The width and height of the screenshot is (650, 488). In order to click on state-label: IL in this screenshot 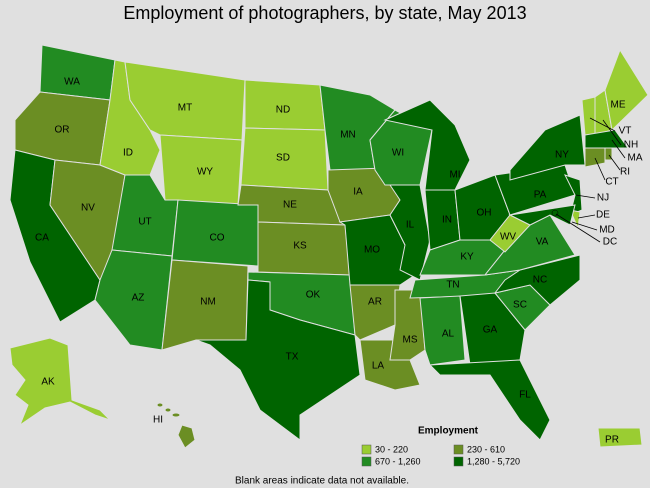, I will do `click(410, 225)`.